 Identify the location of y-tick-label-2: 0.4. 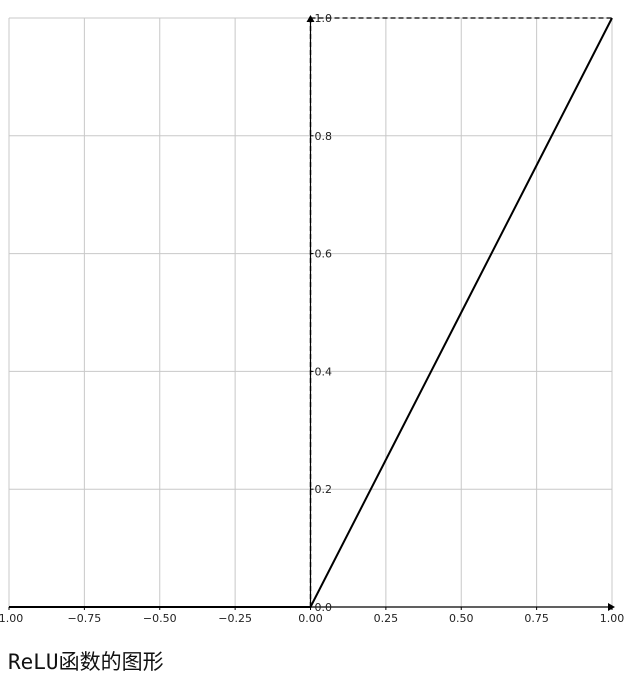
(324, 371).